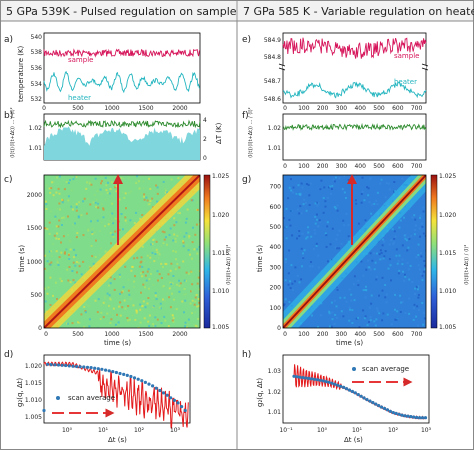  Describe the element at coordinates (276, 187) in the screenshot. I see `g-ytick-700: 700` at that location.